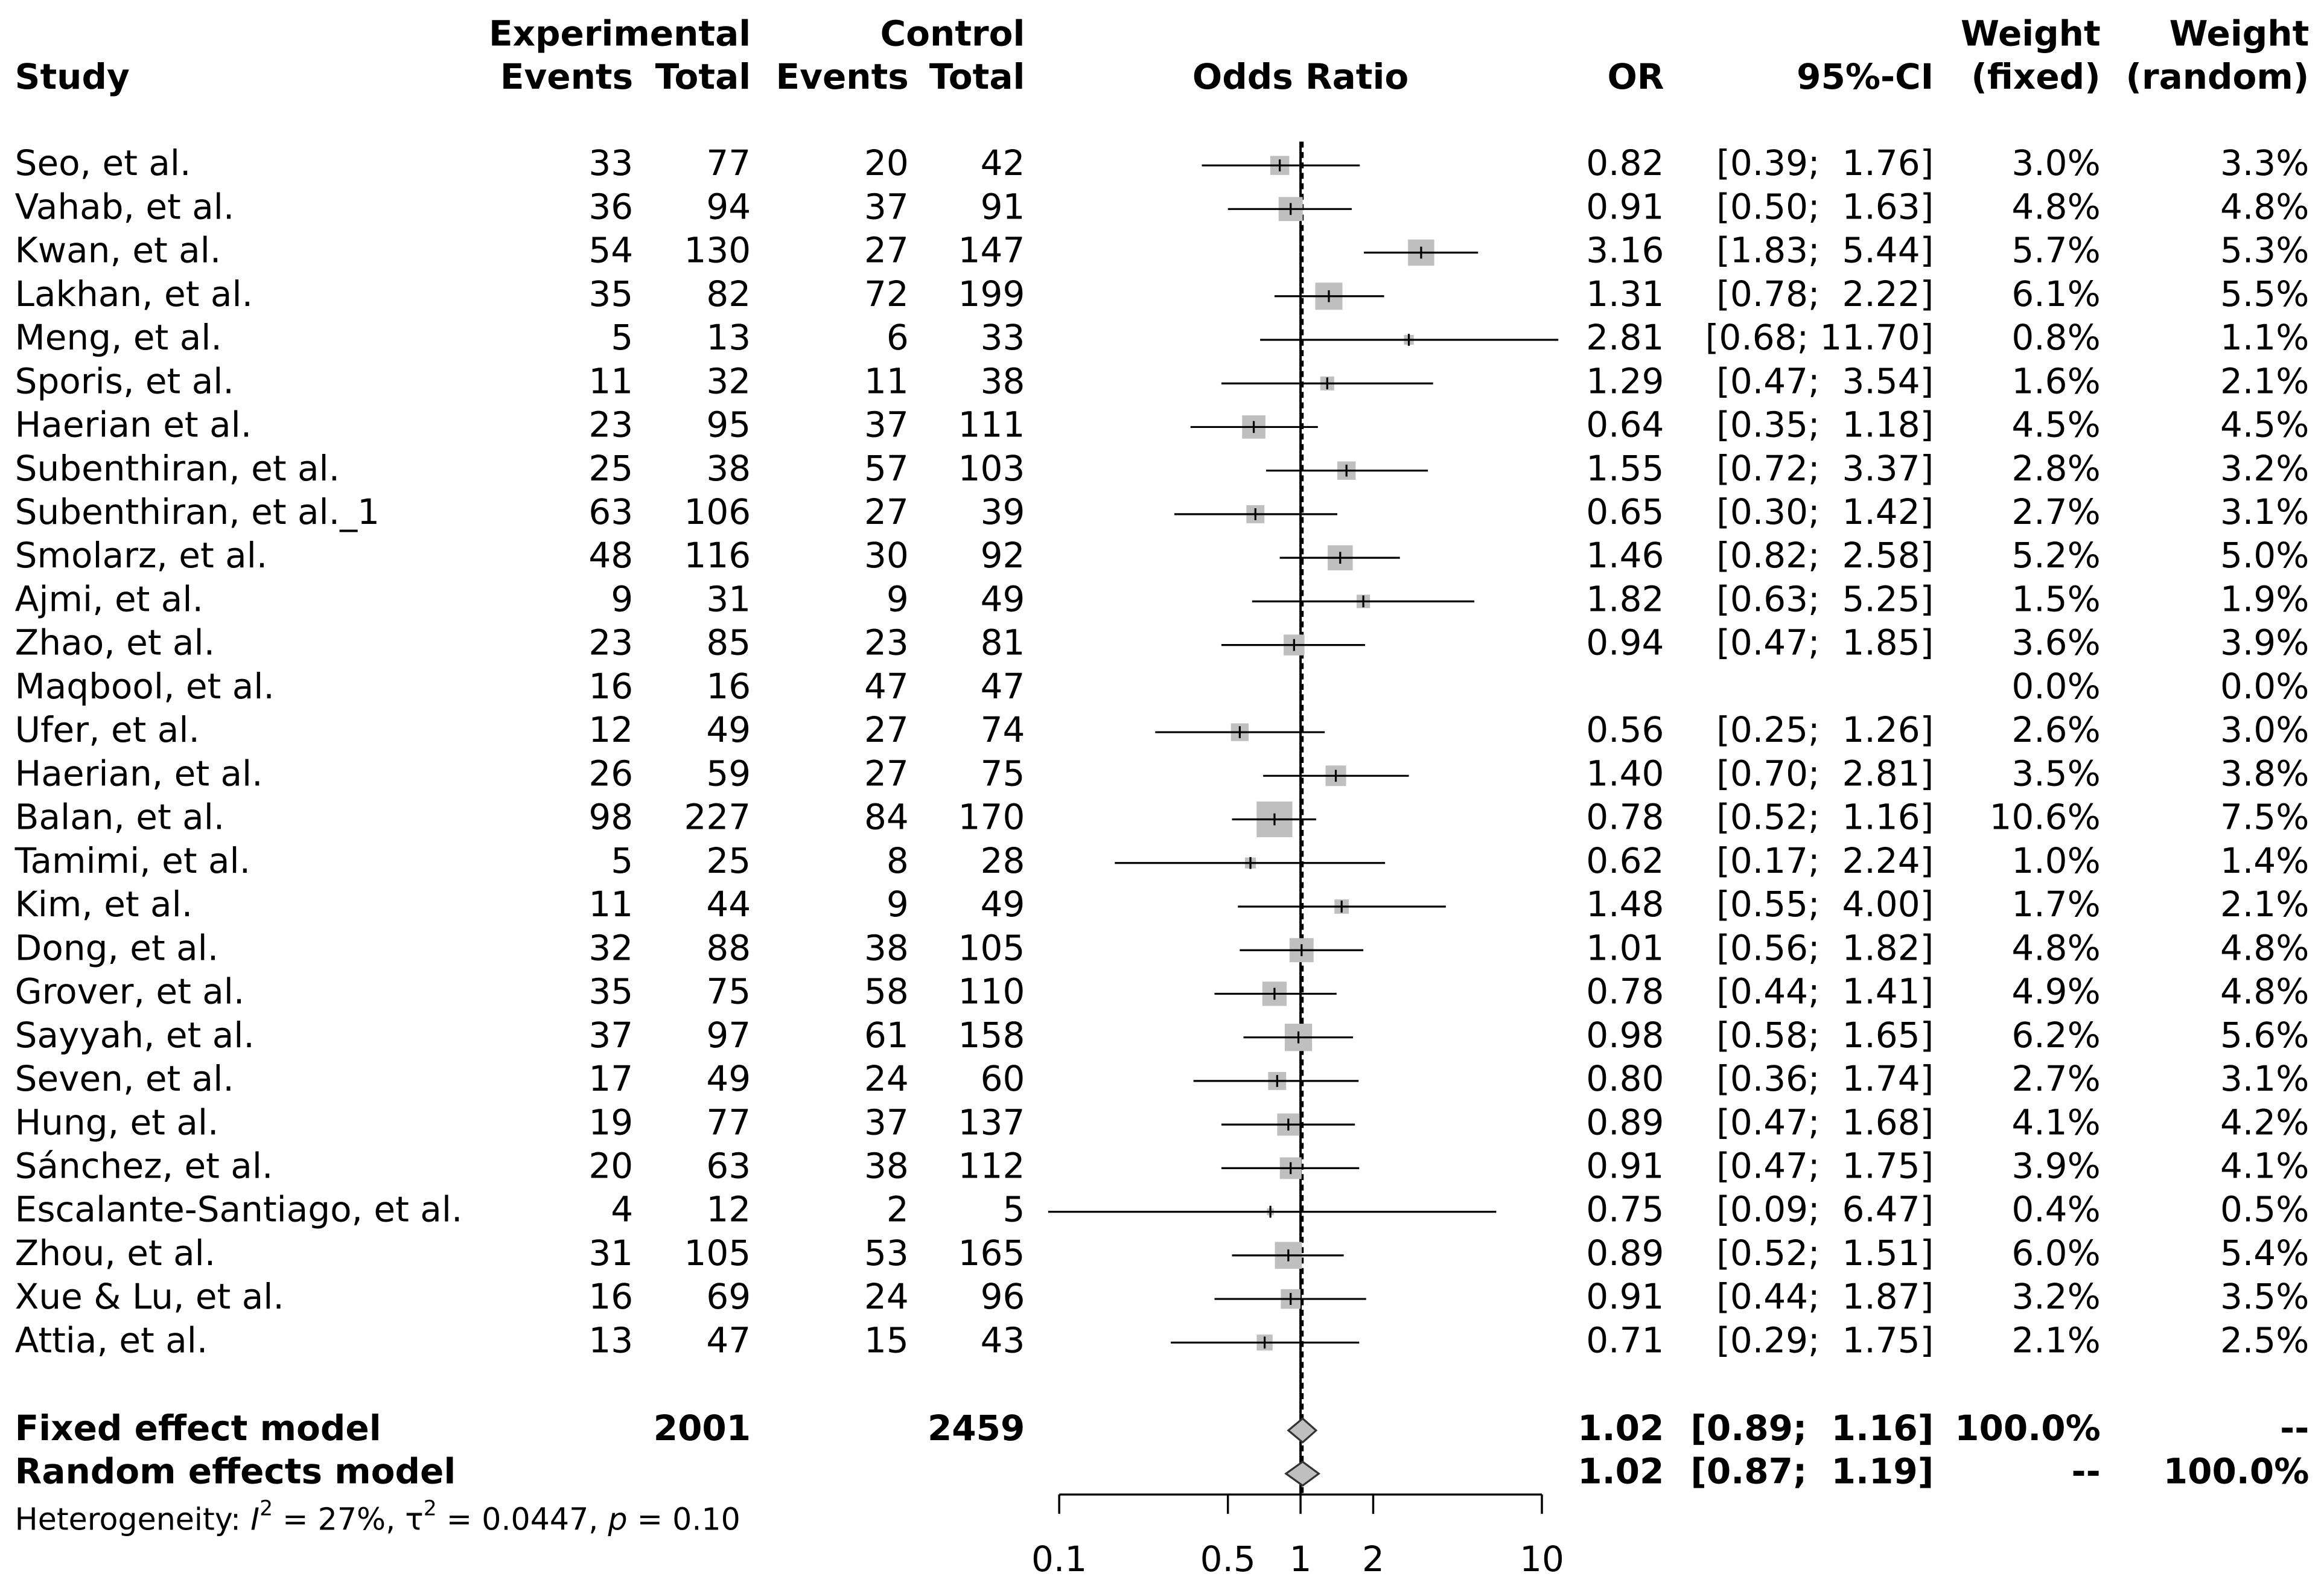 The image size is (2324, 1582). What do you see at coordinates (898, 904) in the screenshot?
I see `ctrl-events: 9` at bounding box center [898, 904].